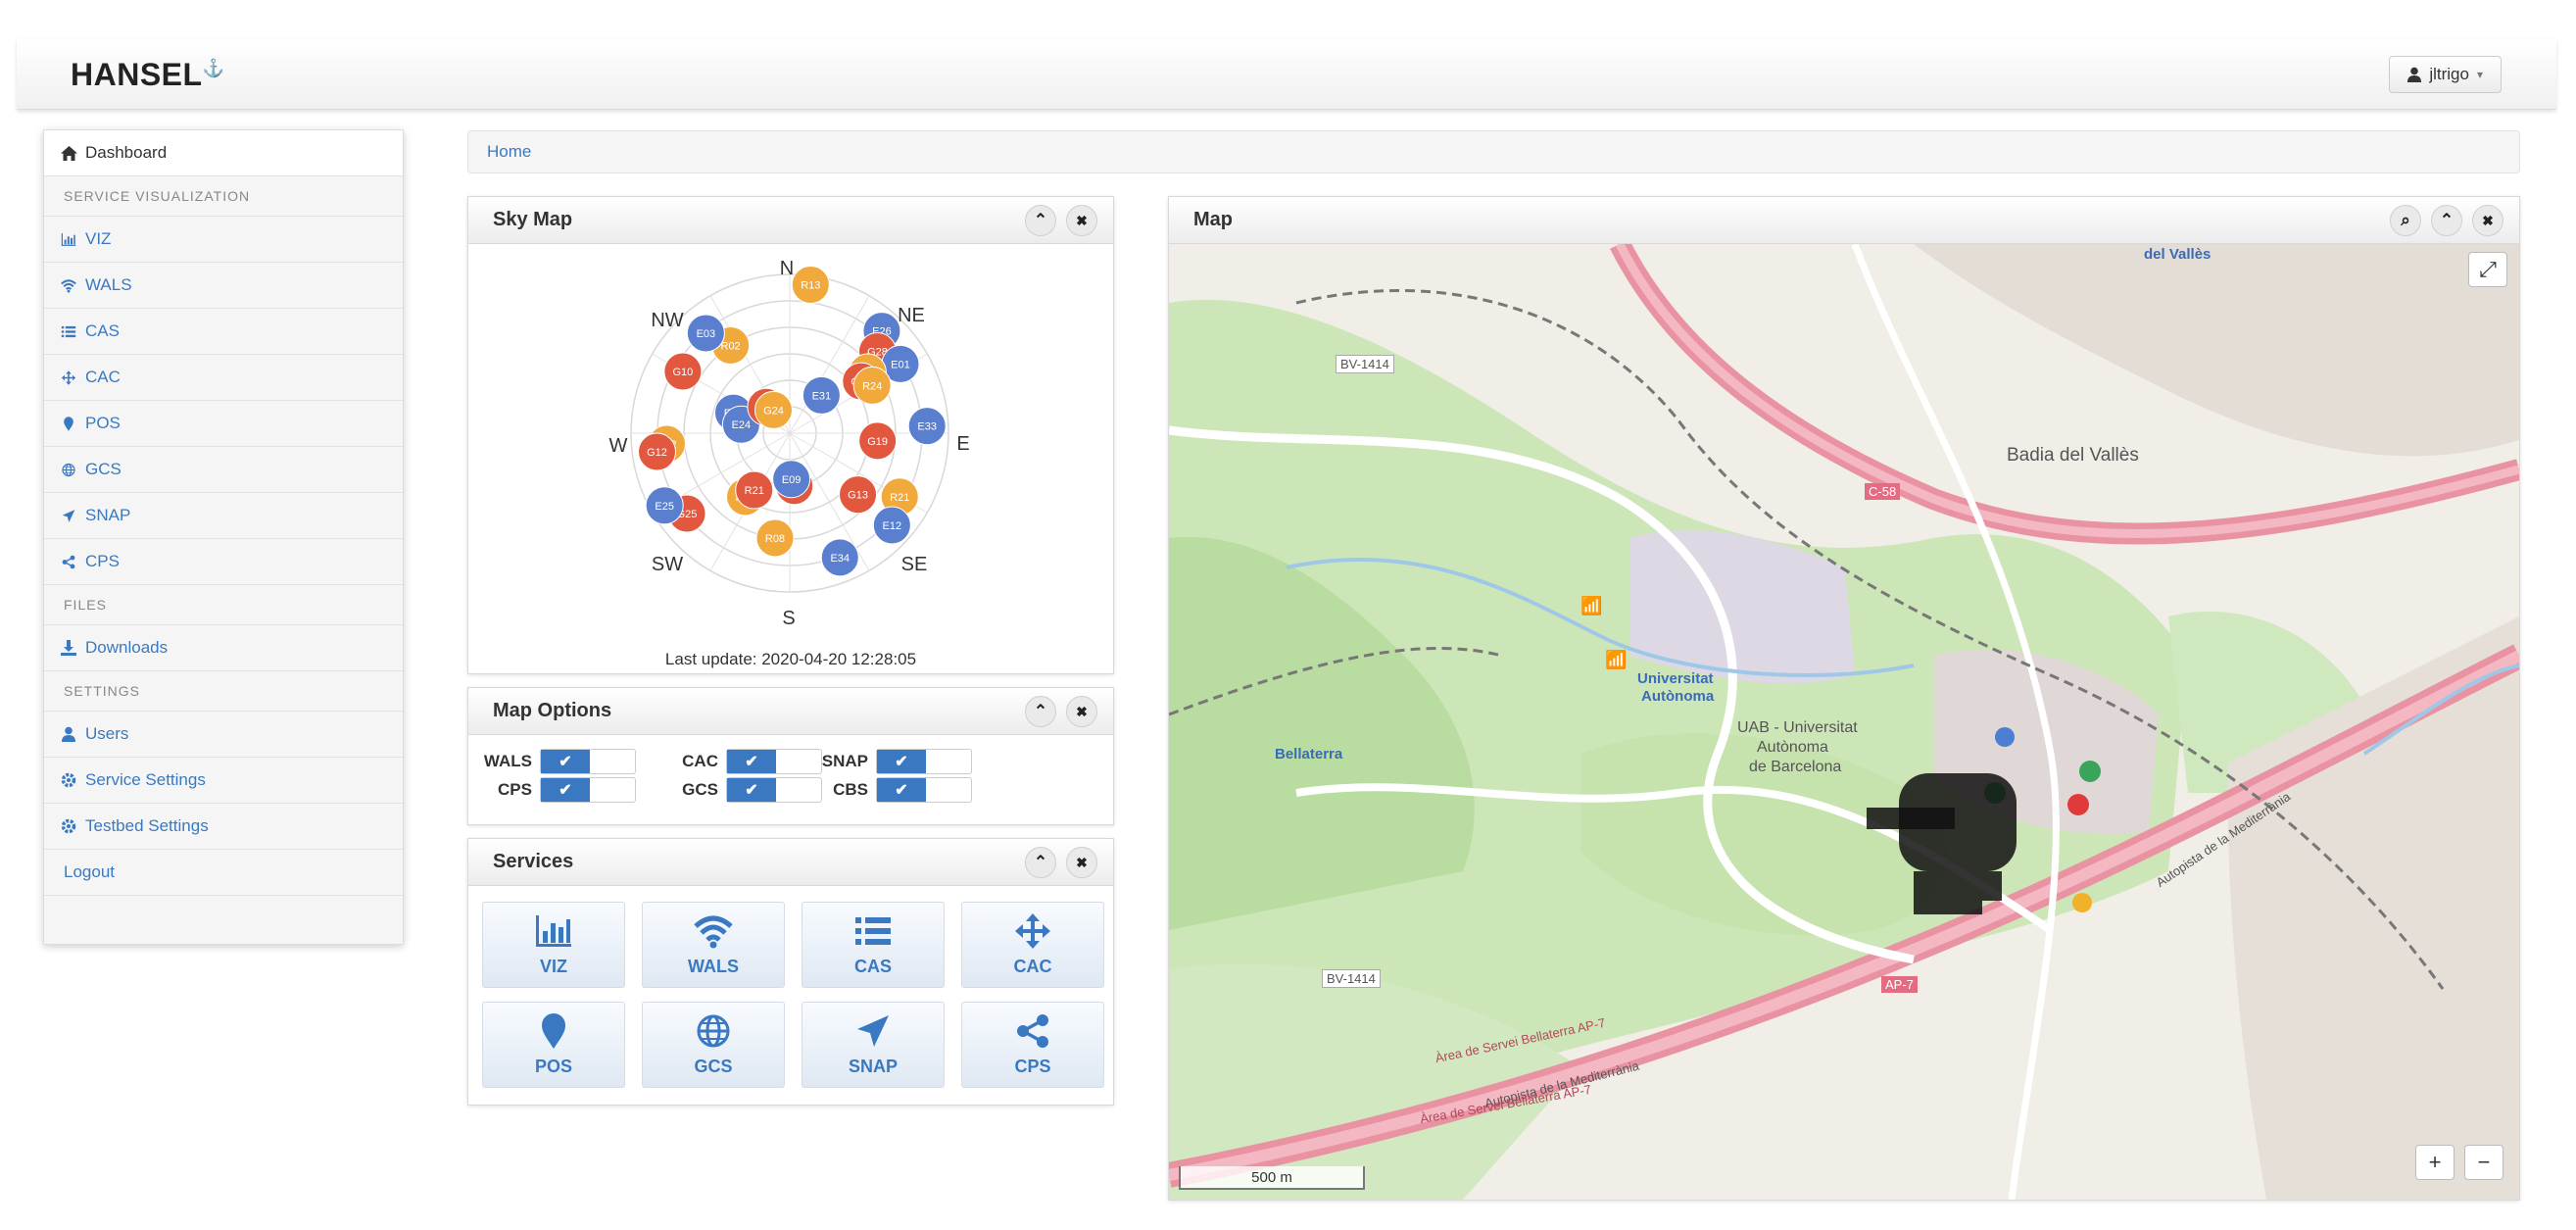  Describe the element at coordinates (68, 153) in the screenshot. I see `home-icon` at that location.